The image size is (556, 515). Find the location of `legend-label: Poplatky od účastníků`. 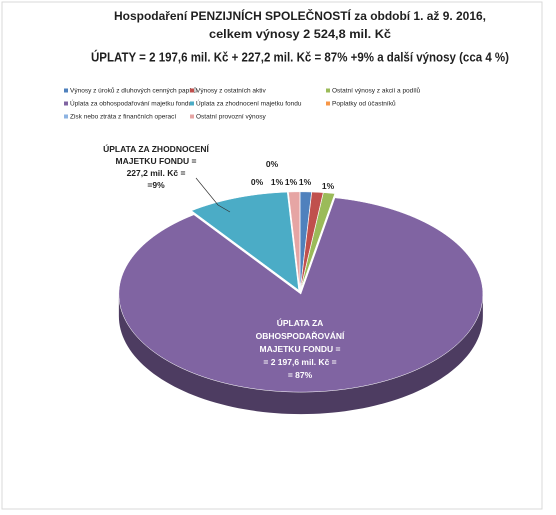

legend-label: Poplatky od účastníků is located at coordinates (364, 104).